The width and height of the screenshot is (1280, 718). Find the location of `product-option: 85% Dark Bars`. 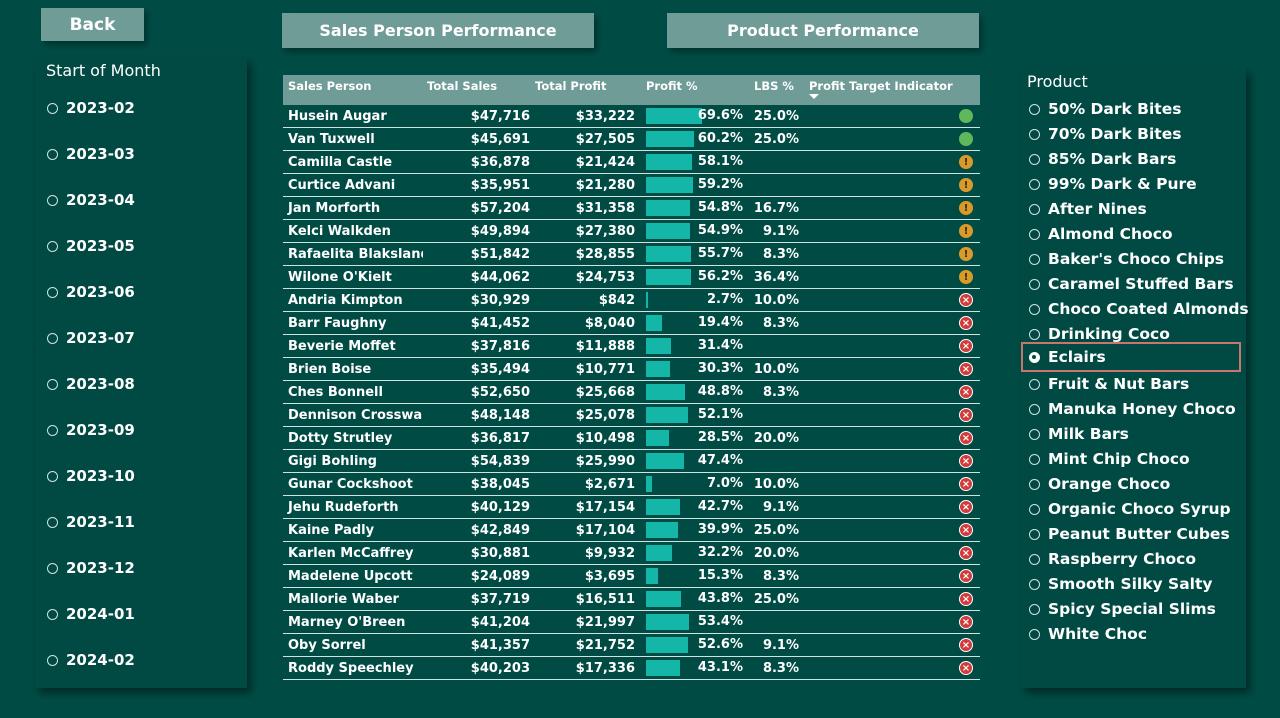

product-option: 85% Dark Bars is located at coordinates (1102, 159).